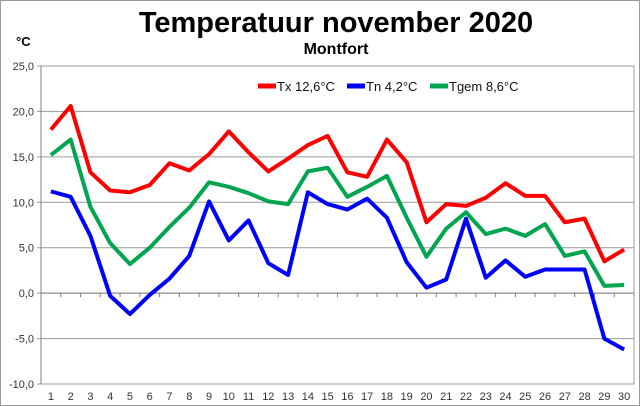 The width and height of the screenshot is (640, 406). Describe the element at coordinates (23, 112) in the screenshot. I see `y-tick-label: 20,0` at that location.